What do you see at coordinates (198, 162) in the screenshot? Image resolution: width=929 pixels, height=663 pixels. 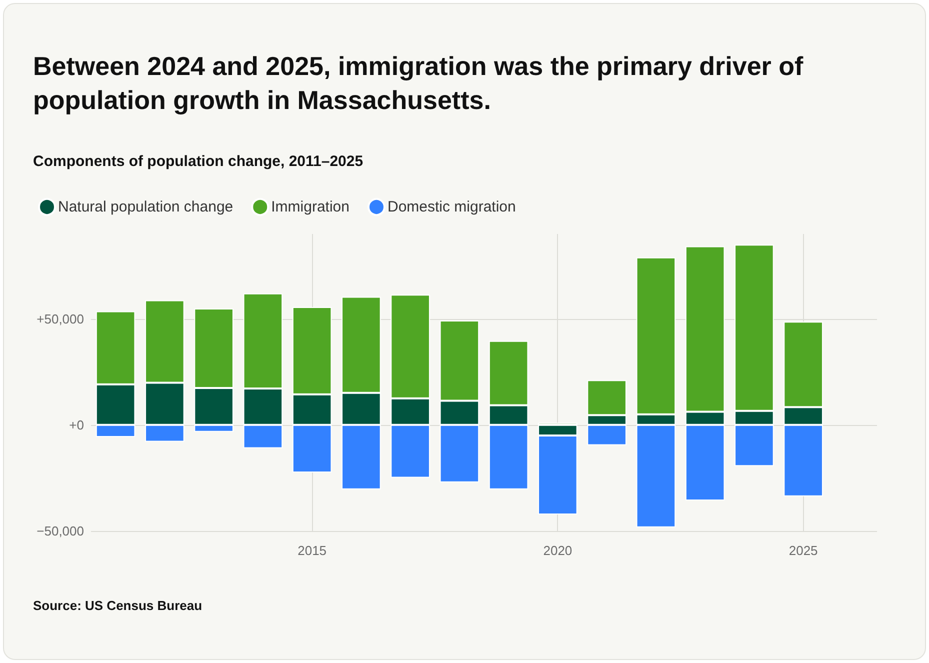 I see `chart-subtitle: Components of population change, 2011–2025` at bounding box center [198, 162].